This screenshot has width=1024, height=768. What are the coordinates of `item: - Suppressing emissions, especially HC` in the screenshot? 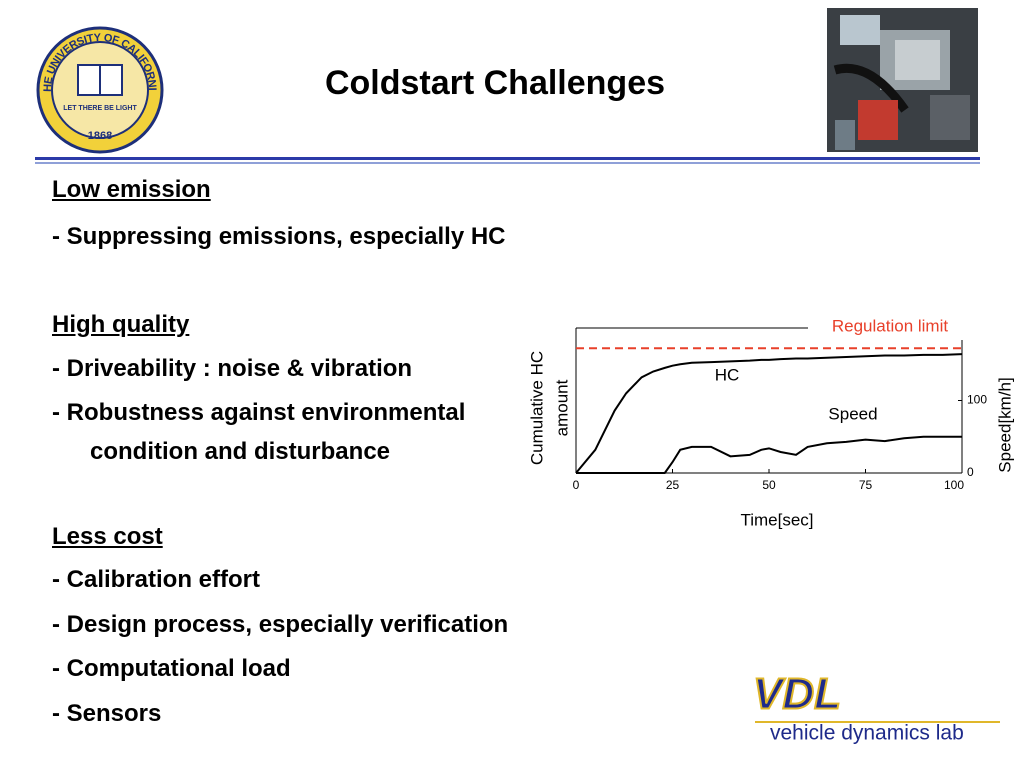 It's located at (279, 236).